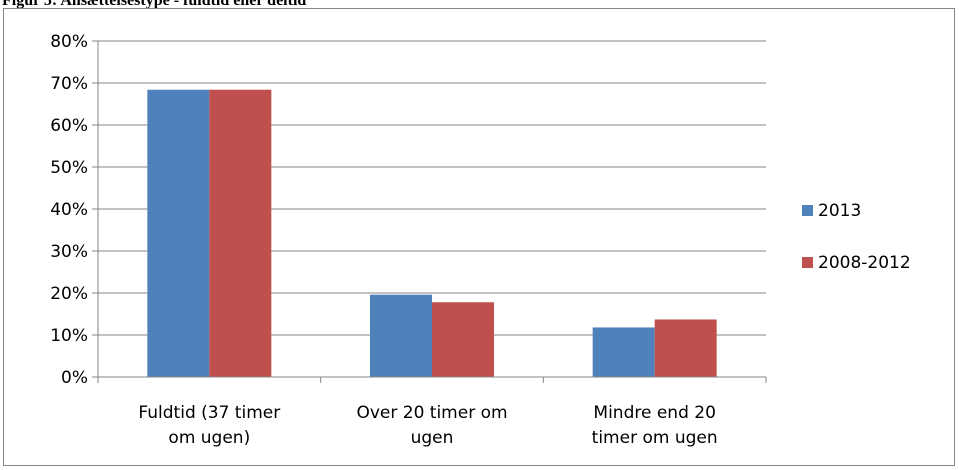 The height and width of the screenshot is (470, 959). I want to click on legend-label: 2008-2012, so click(864, 263).